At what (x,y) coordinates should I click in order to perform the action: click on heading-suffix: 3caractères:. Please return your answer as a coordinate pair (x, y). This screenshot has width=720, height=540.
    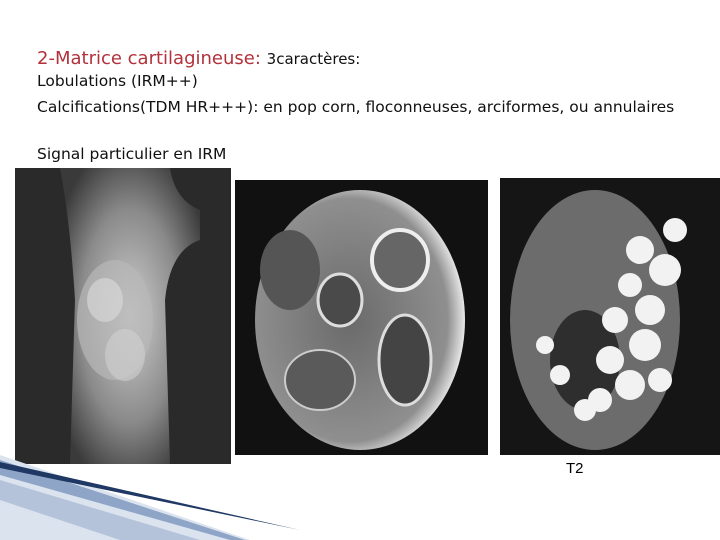
    Looking at the image, I should click on (313, 59).